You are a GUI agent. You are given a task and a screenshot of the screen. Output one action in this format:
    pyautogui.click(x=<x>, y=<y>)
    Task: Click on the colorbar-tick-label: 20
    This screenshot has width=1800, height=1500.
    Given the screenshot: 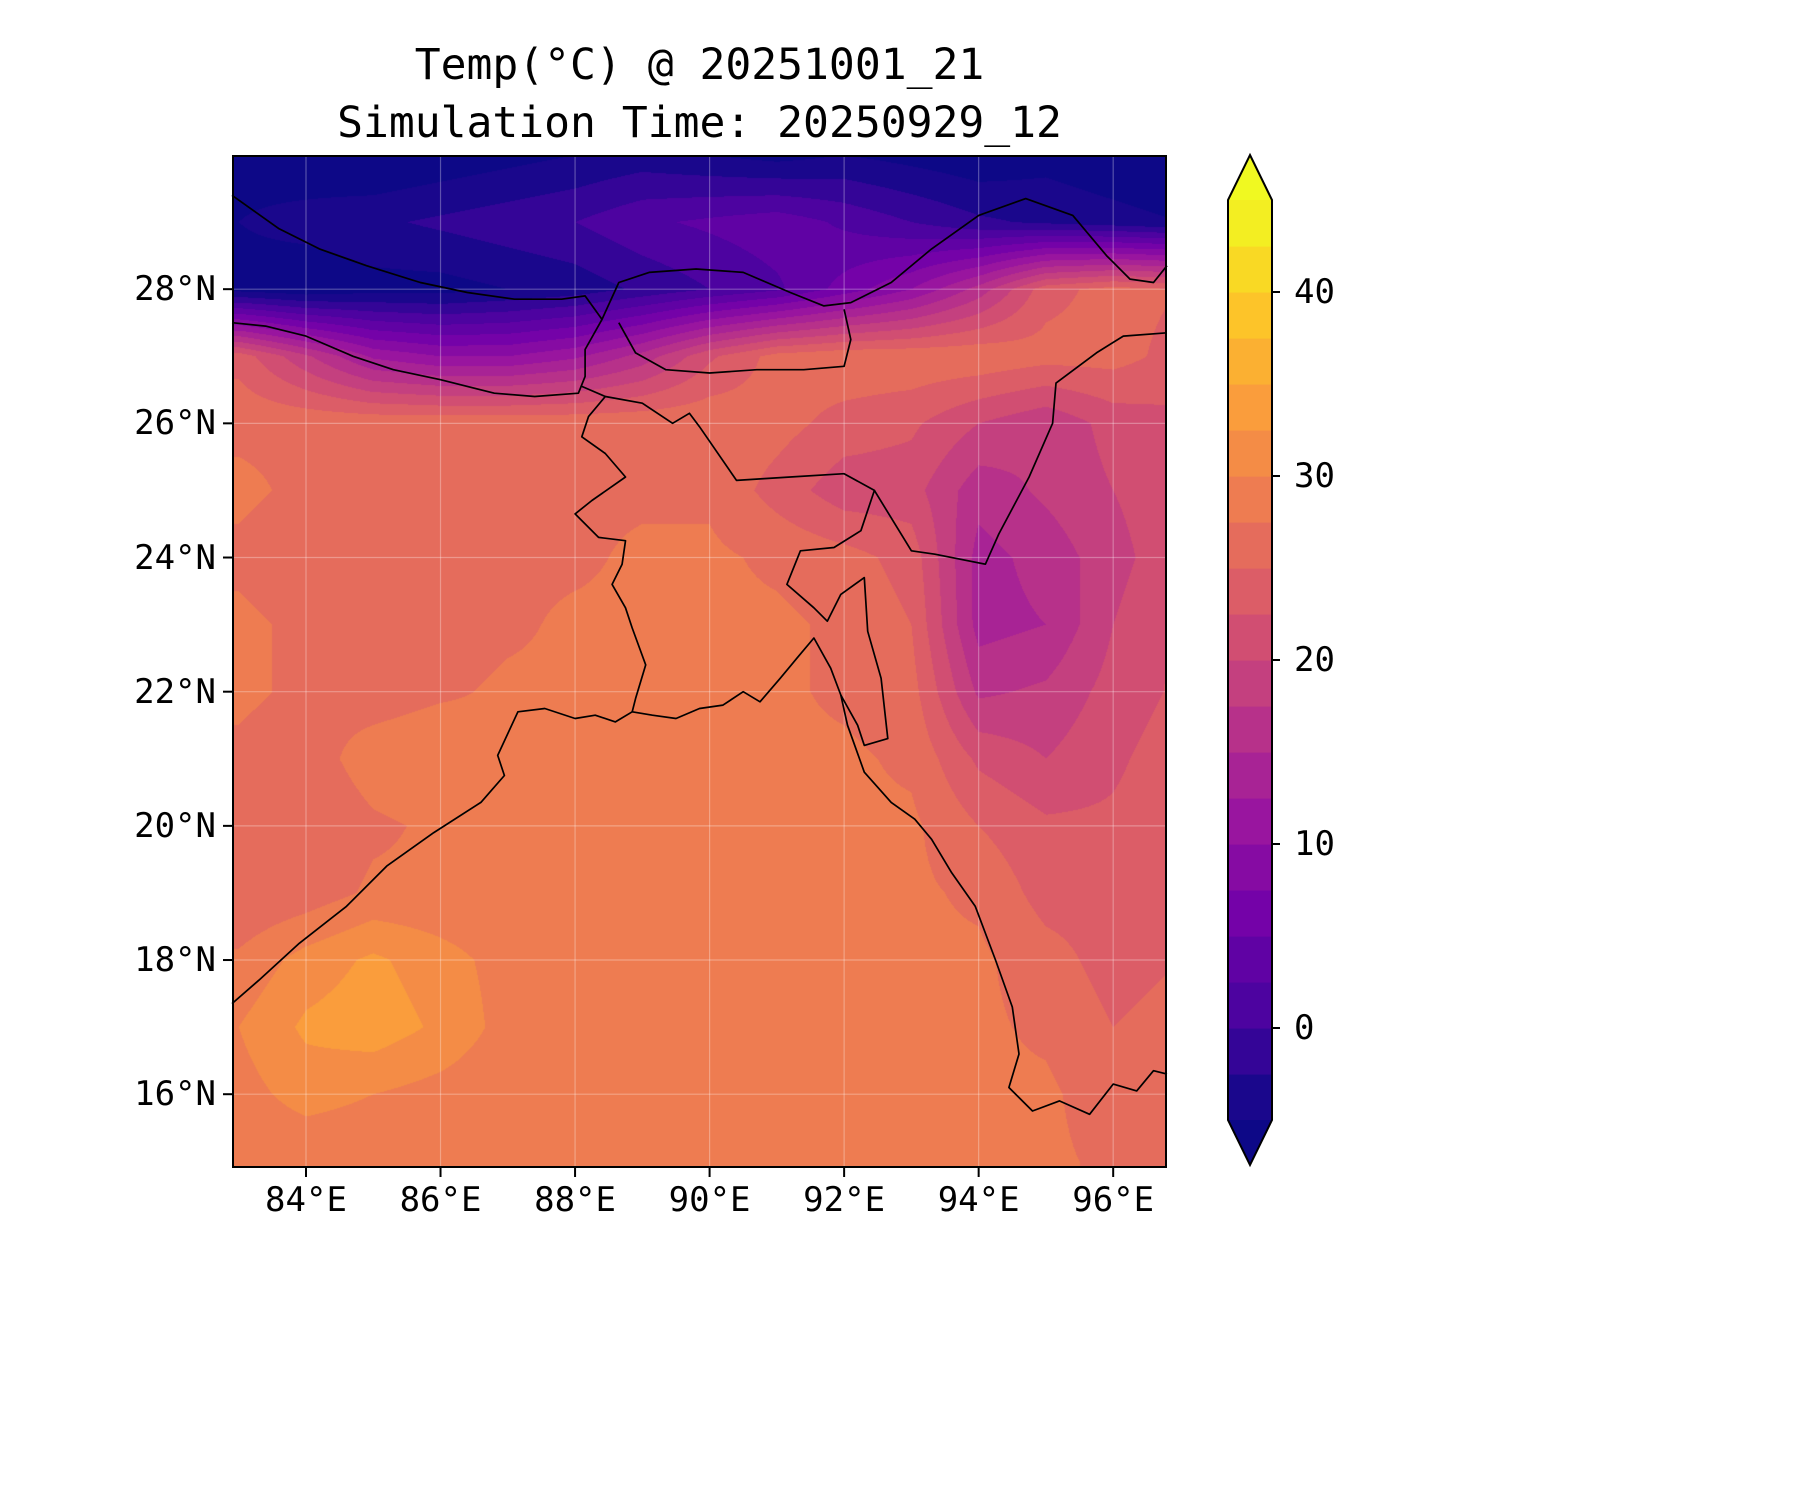 What is the action you would take?
    pyautogui.click(x=1314, y=660)
    